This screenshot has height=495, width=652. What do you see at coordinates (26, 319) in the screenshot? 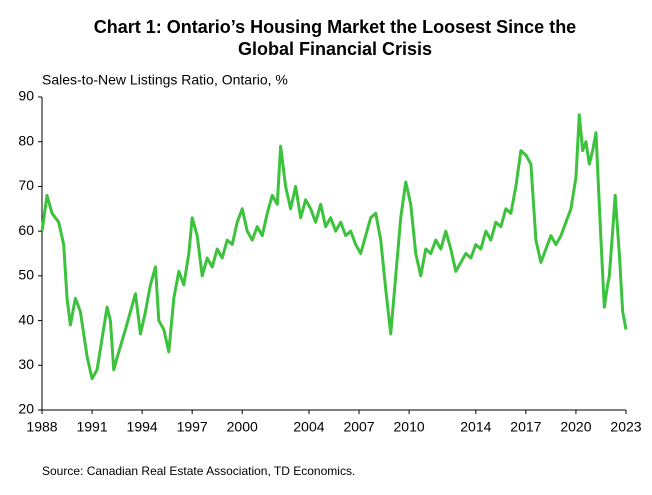
I see `y-tick-label: 40` at bounding box center [26, 319].